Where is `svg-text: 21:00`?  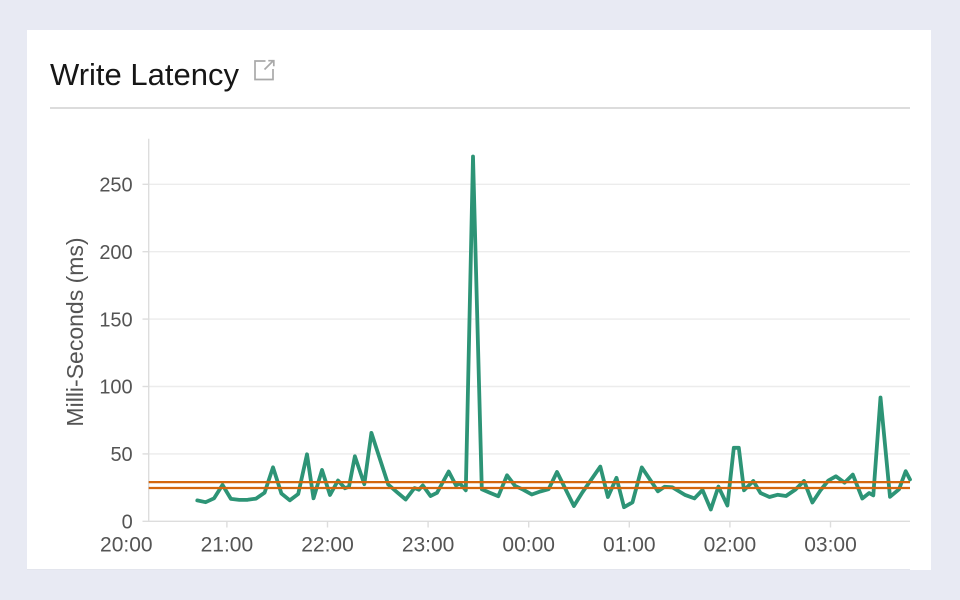
svg-text: 21:00 is located at coordinates (227, 545).